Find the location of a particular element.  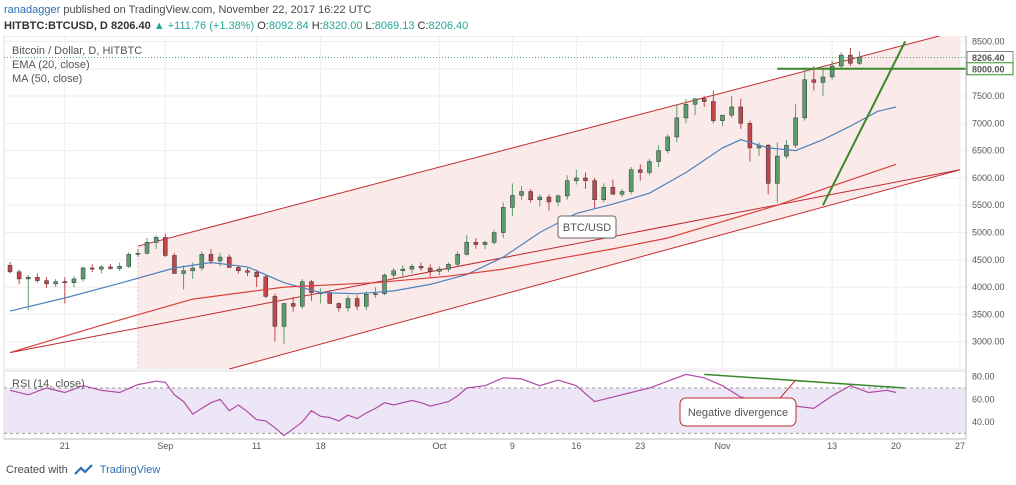

ma-legend: MA (50, close) is located at coordinates (47, 79).